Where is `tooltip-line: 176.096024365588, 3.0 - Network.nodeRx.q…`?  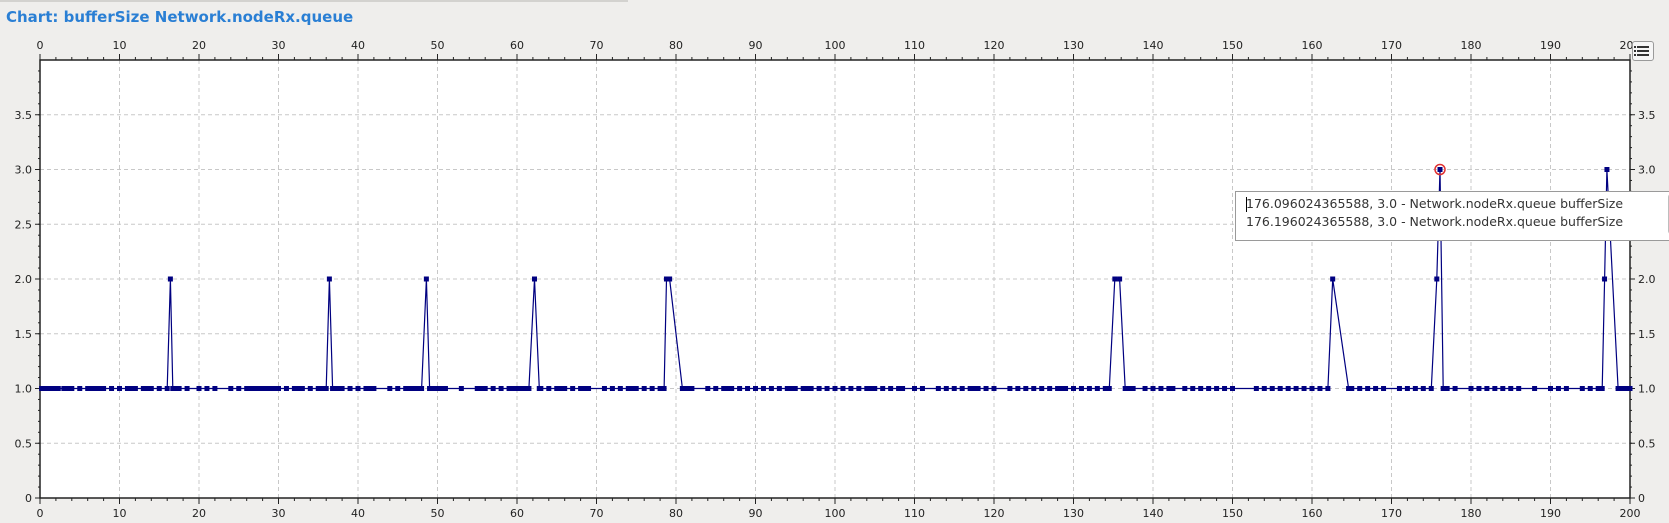
tooltip-line: 176.096024365588, 3.0 - Network.nodeRx.q… is located at coordinates (1435, 203).